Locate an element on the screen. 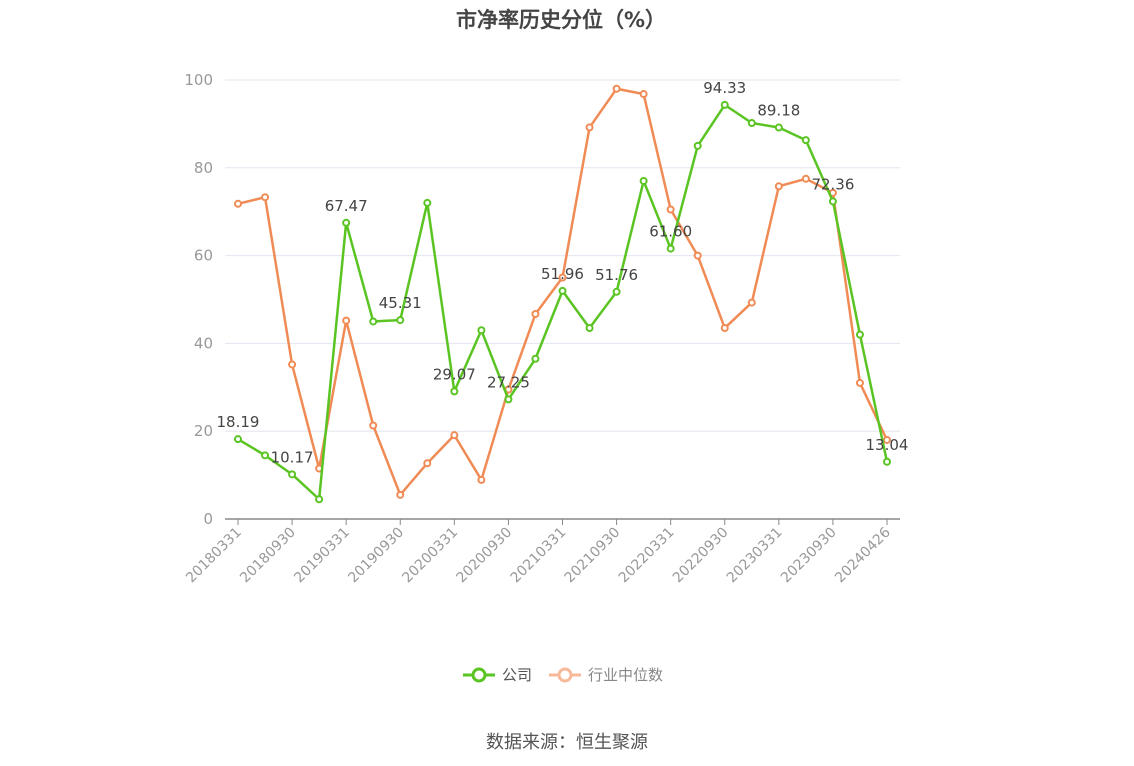 Image resolution: width=1134 pixels, height=766 pixels. y-tick-label: 100 is located at coordinates (198, 80).